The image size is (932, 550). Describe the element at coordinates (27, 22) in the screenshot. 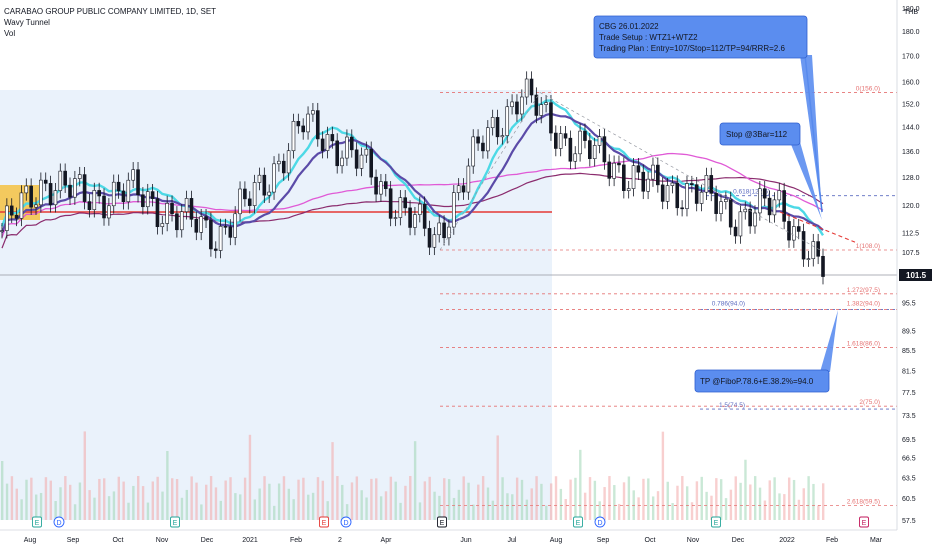

I see `indicator-label: Wavy Tunnel` at that location.